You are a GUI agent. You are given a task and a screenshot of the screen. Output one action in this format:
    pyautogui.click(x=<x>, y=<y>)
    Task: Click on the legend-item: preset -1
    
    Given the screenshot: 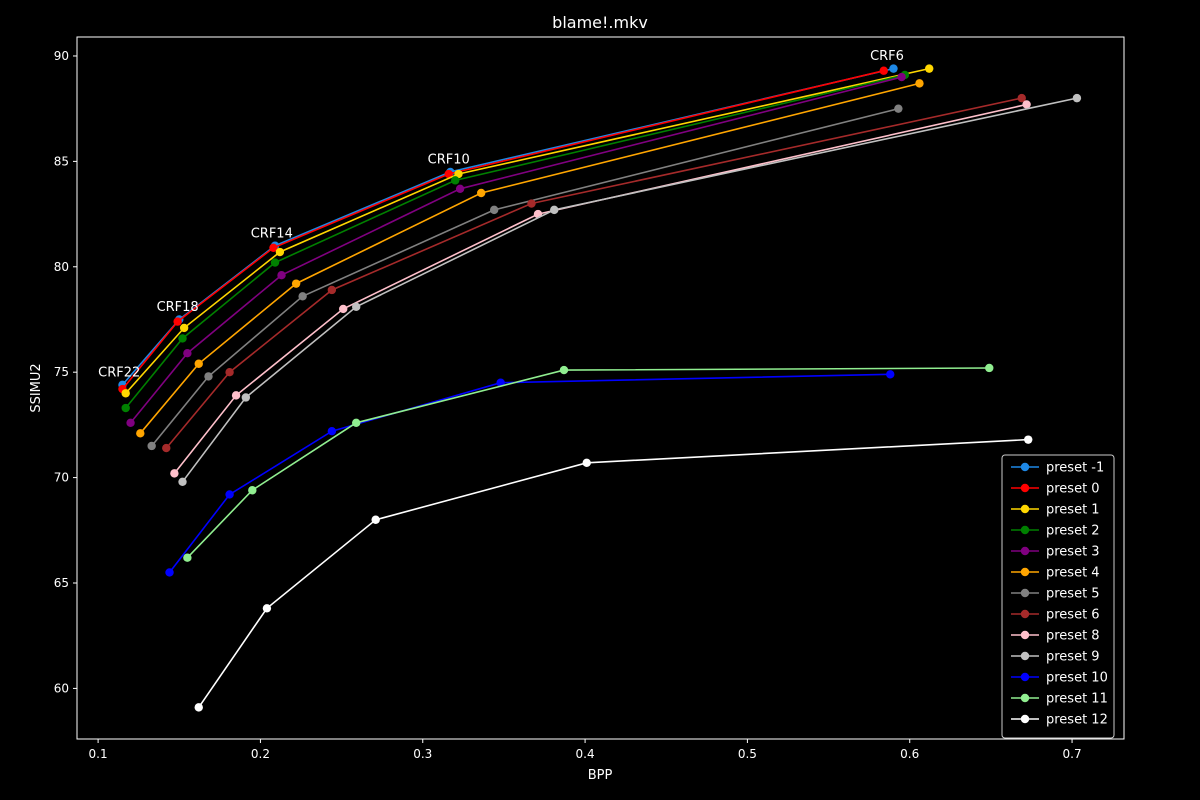 What is the action you would take?
    pyautogui.click(x=1057, y=468)
    